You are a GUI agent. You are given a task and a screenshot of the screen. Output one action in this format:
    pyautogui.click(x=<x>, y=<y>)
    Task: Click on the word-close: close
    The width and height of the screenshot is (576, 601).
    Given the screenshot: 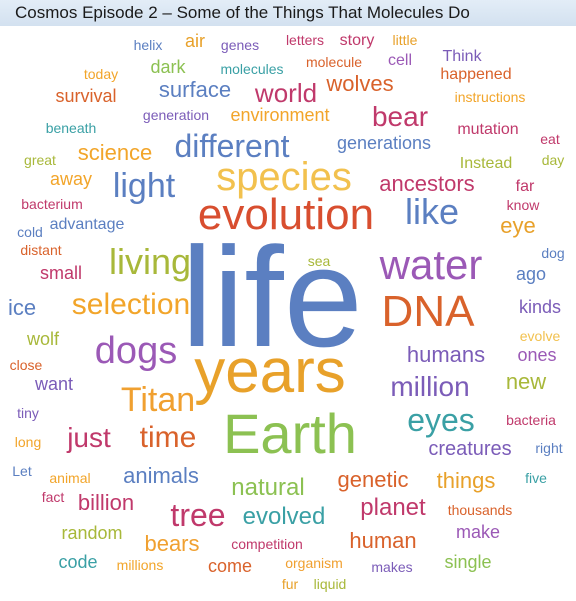 What is the action you would take?
    pyautogui.click(x=26, y=365)
    